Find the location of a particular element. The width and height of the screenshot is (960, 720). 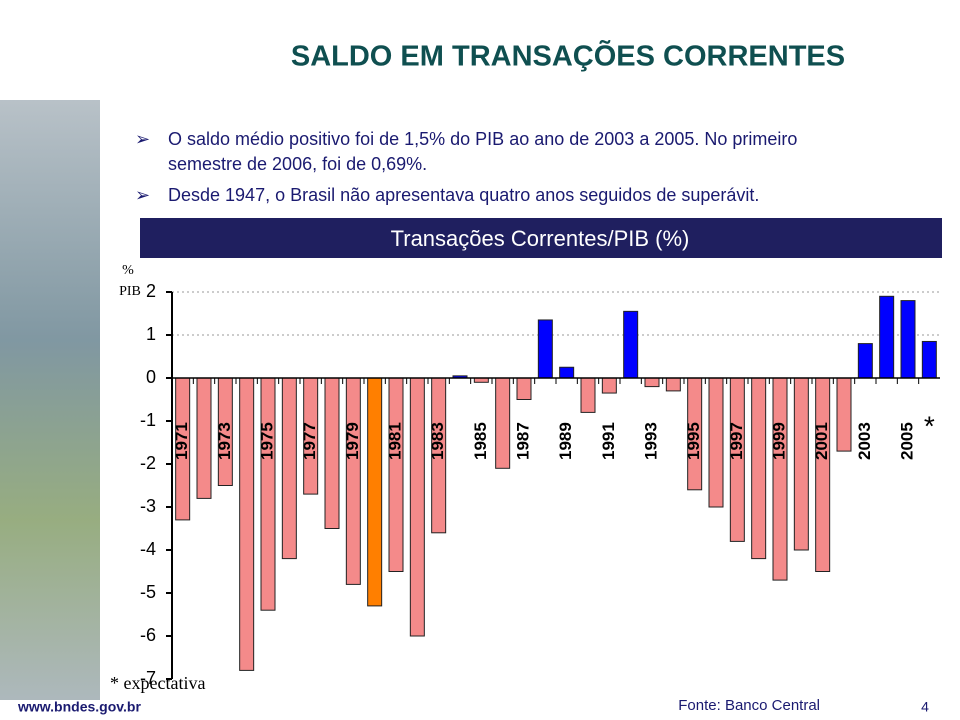

x-tick-label: 1997 is located at coordinates (736, 441).